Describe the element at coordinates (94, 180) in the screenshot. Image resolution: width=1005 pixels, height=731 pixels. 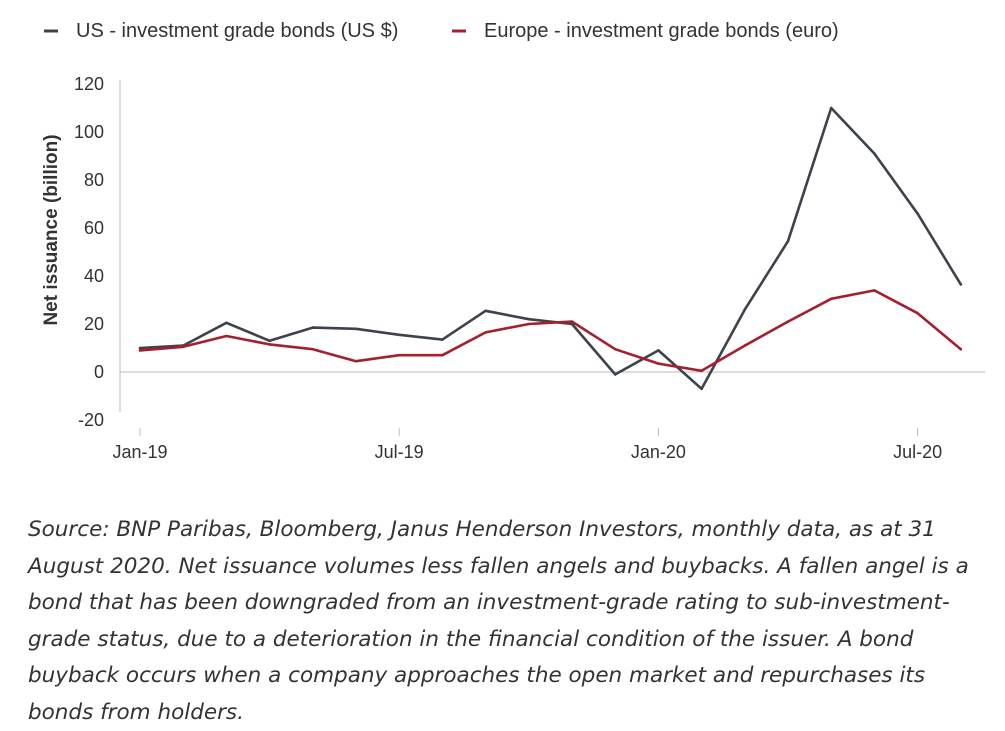
I see `y-tick-label: 80` at that location.